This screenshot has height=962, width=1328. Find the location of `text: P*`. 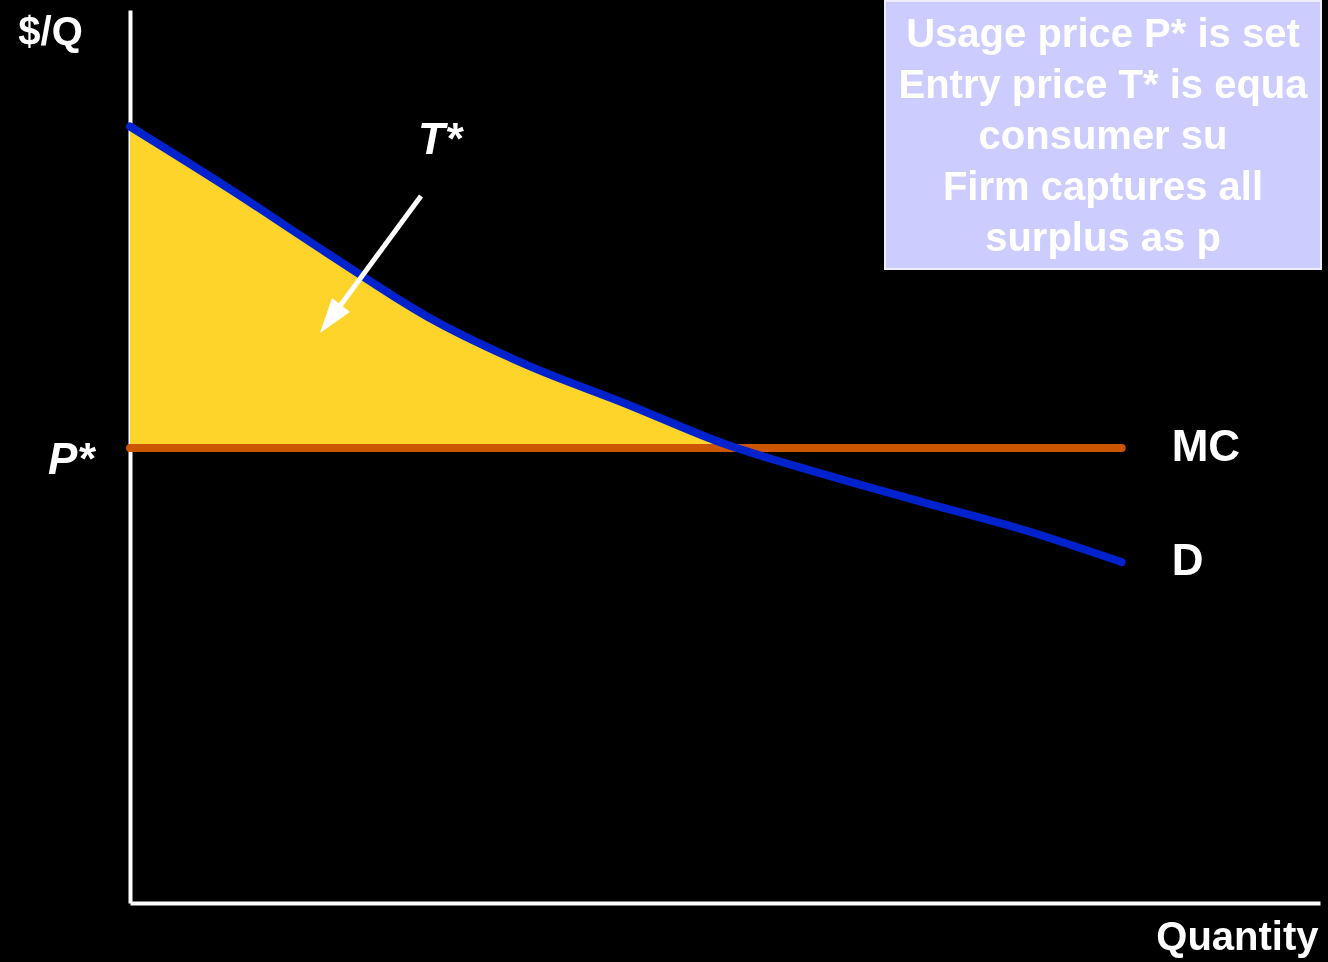

text: P* is located at coordinates (71, 459).